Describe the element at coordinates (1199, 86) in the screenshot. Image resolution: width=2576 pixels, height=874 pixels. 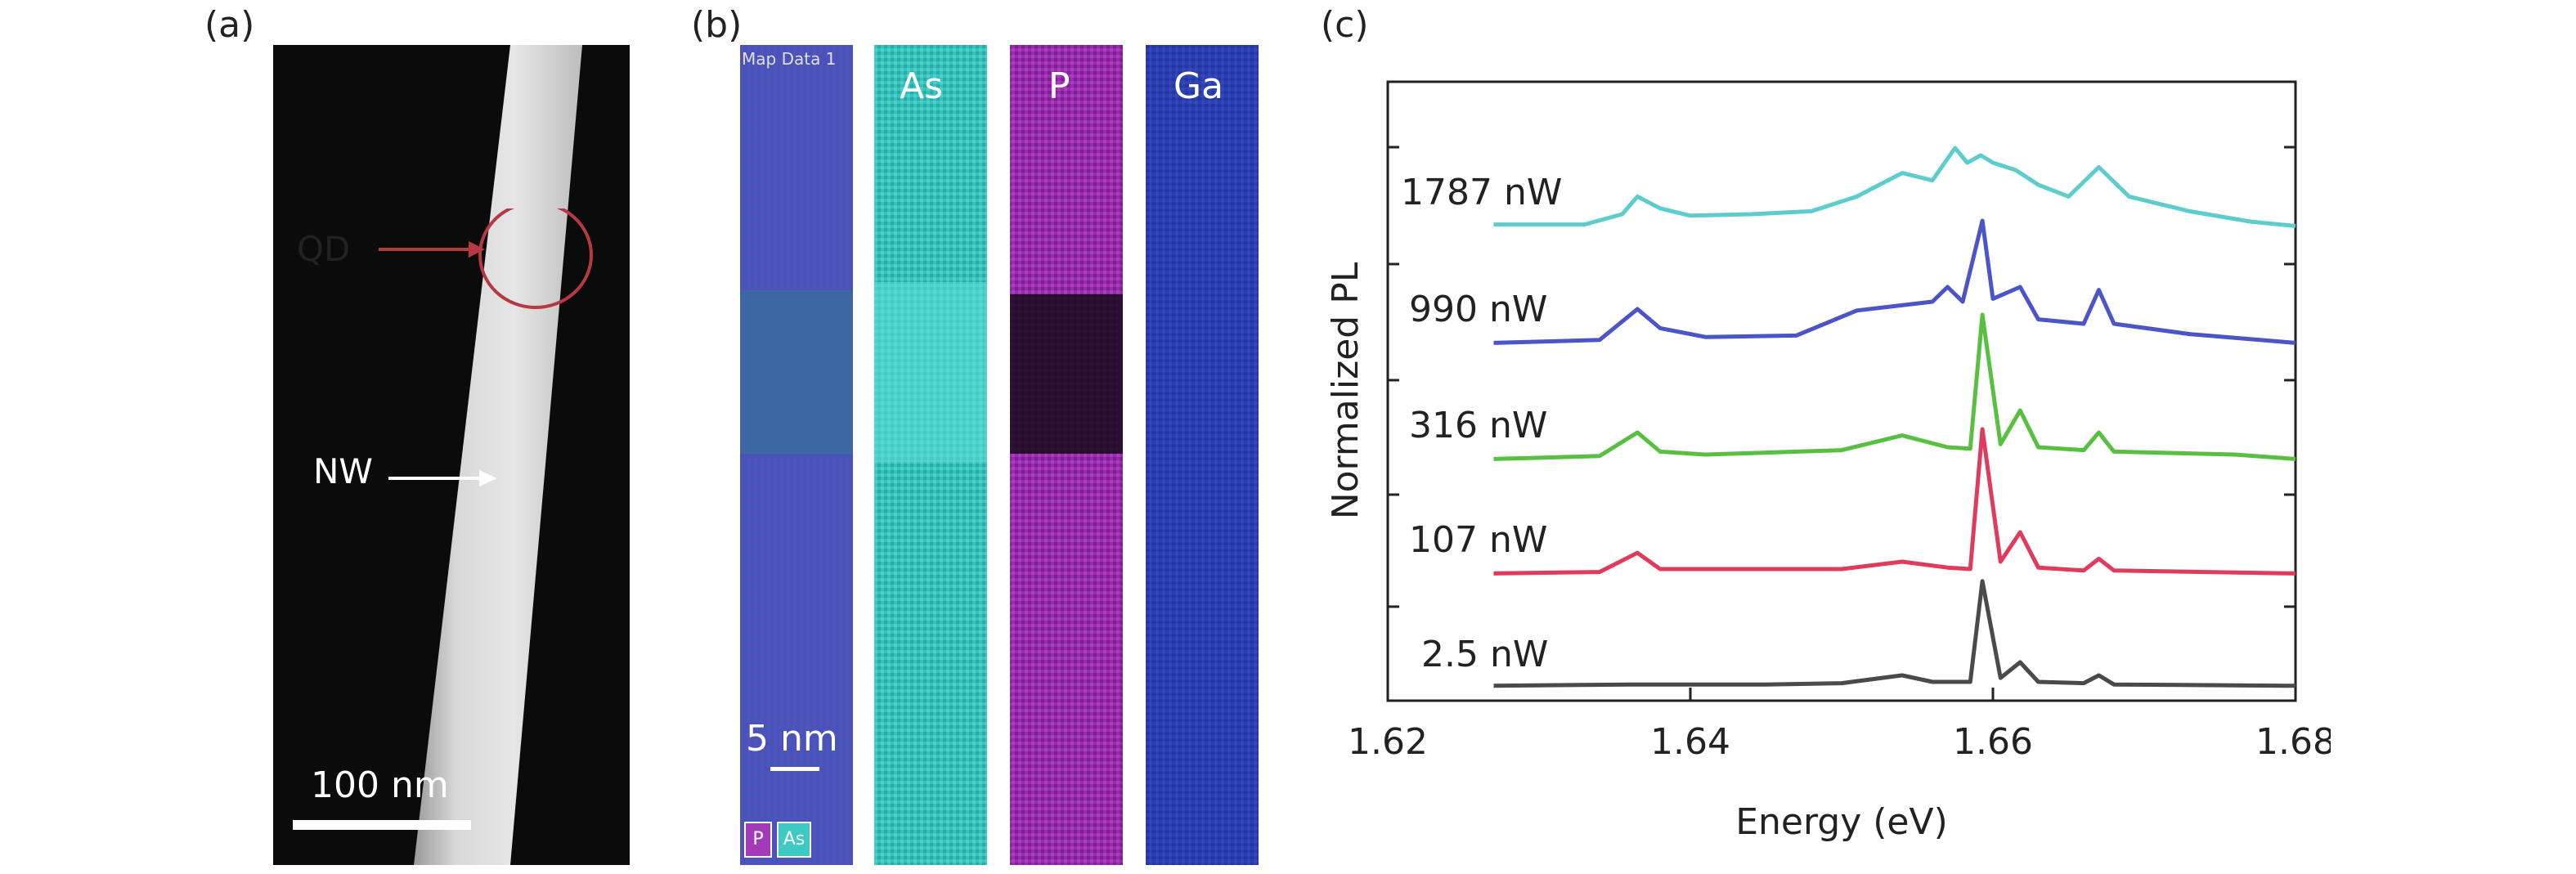
I see `eds-label-ga: Ga` at that location.